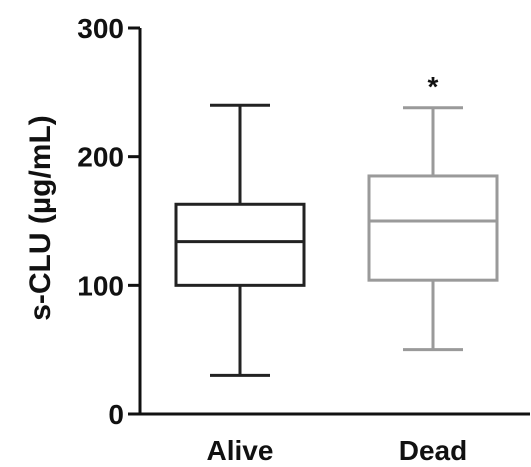 This screenshot has width=531, height=467. I want to click on dead-category-label: Dead, so click(433, 450).